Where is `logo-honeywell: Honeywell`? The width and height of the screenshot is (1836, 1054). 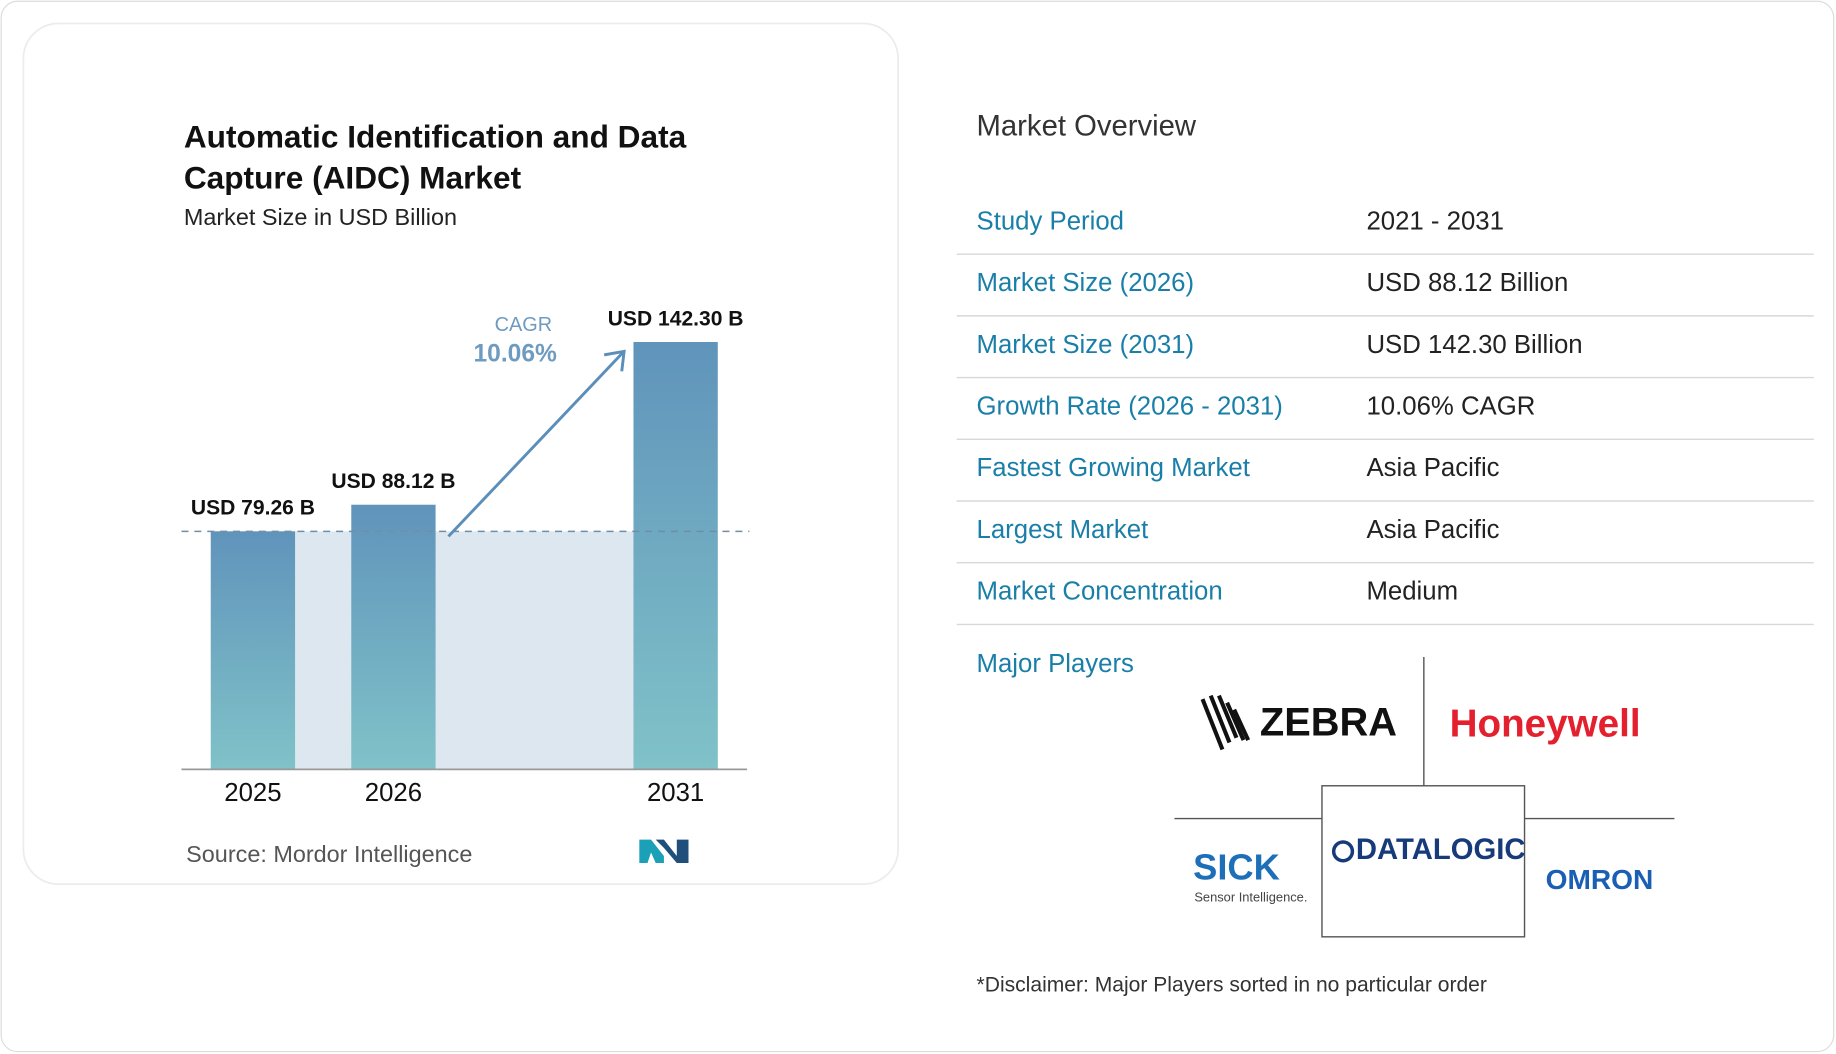 logo-honeywell: Honeywell is located at coordinates (1545, 723).